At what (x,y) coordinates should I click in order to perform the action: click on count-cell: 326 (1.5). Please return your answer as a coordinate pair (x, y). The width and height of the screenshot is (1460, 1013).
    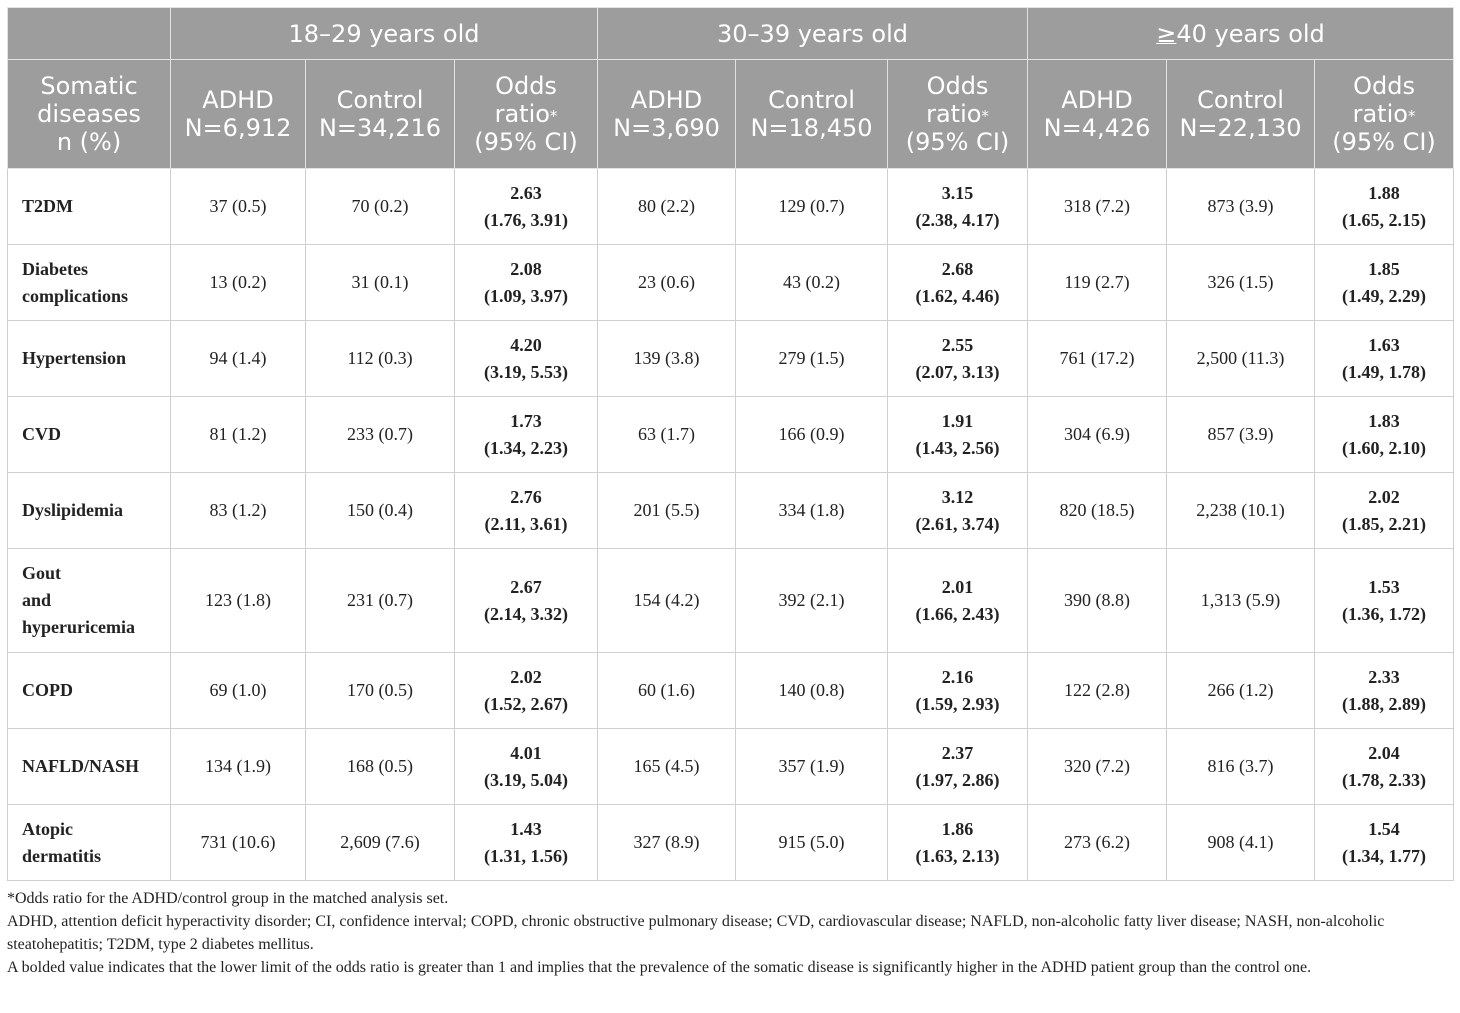
    Looking at the image, I should click on (1240, 282).